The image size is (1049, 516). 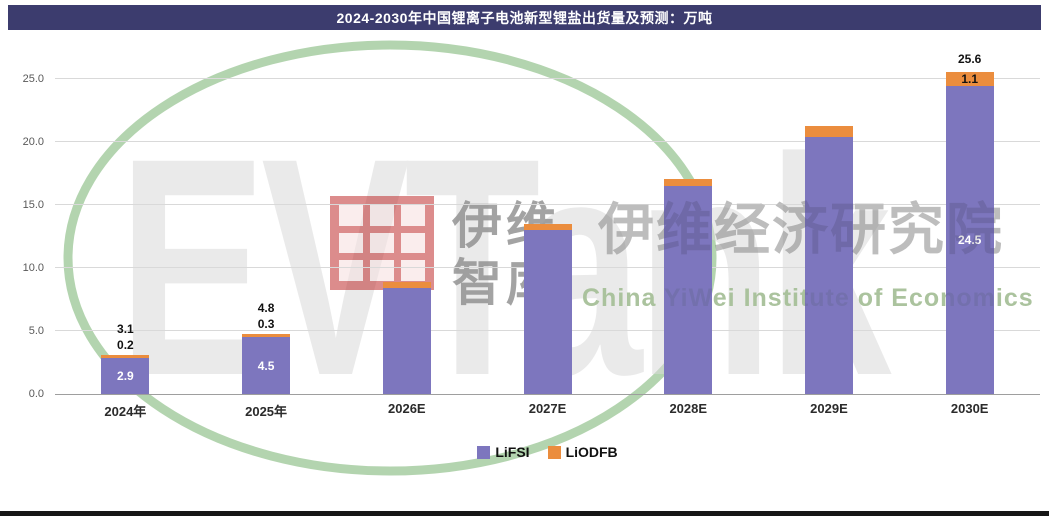 I want to click on x-axis: 2024年 2025年 2026E 2027E 2028E 2029E 2030E, so click(x=547, y=411).